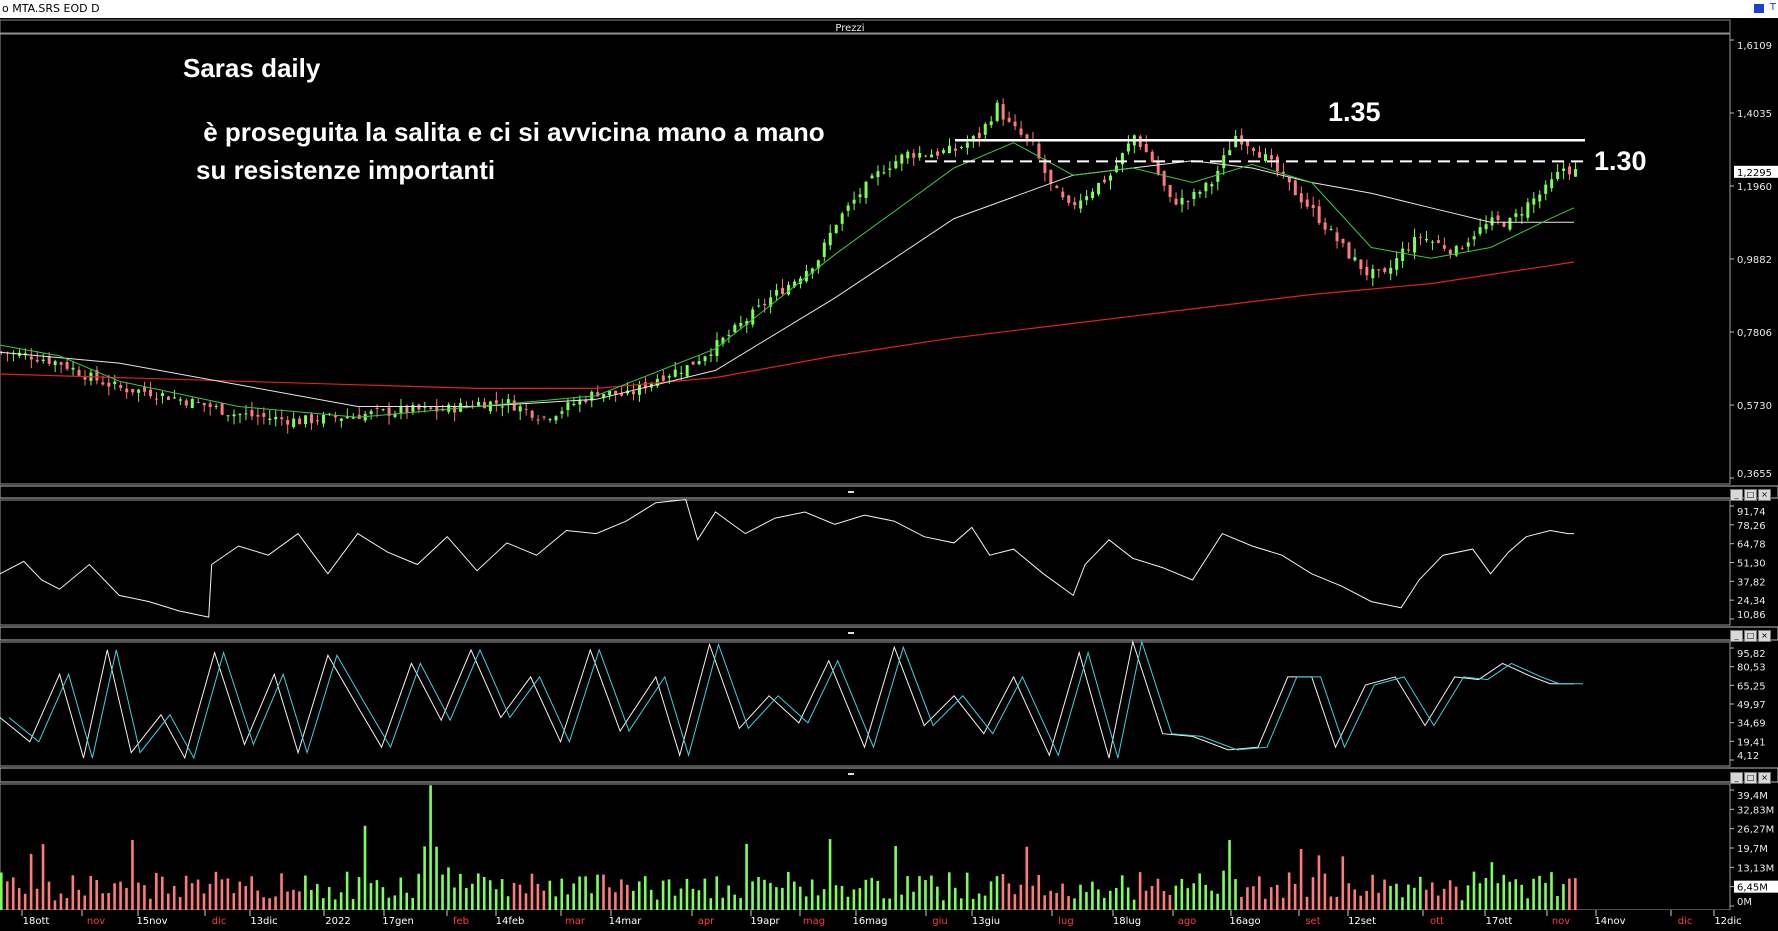  Describe the element at coordinates (788, 847) in the screenshot. I see `volume-panel` at that location.